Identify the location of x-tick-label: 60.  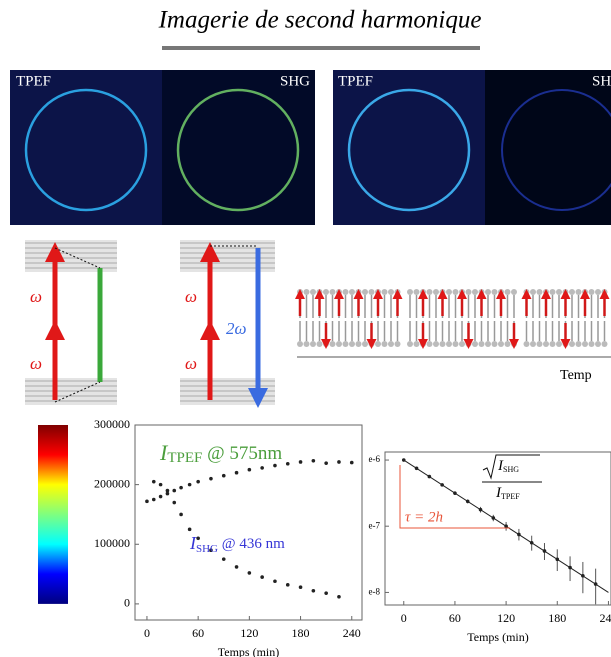
(198, 633).